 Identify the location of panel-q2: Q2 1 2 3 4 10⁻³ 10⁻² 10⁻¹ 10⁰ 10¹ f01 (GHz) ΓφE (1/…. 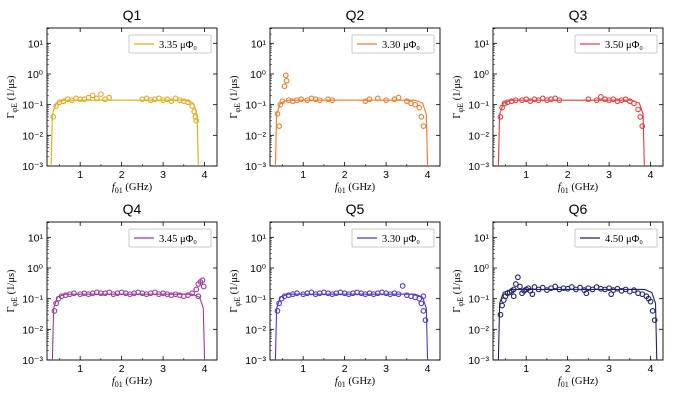
(335, 101).